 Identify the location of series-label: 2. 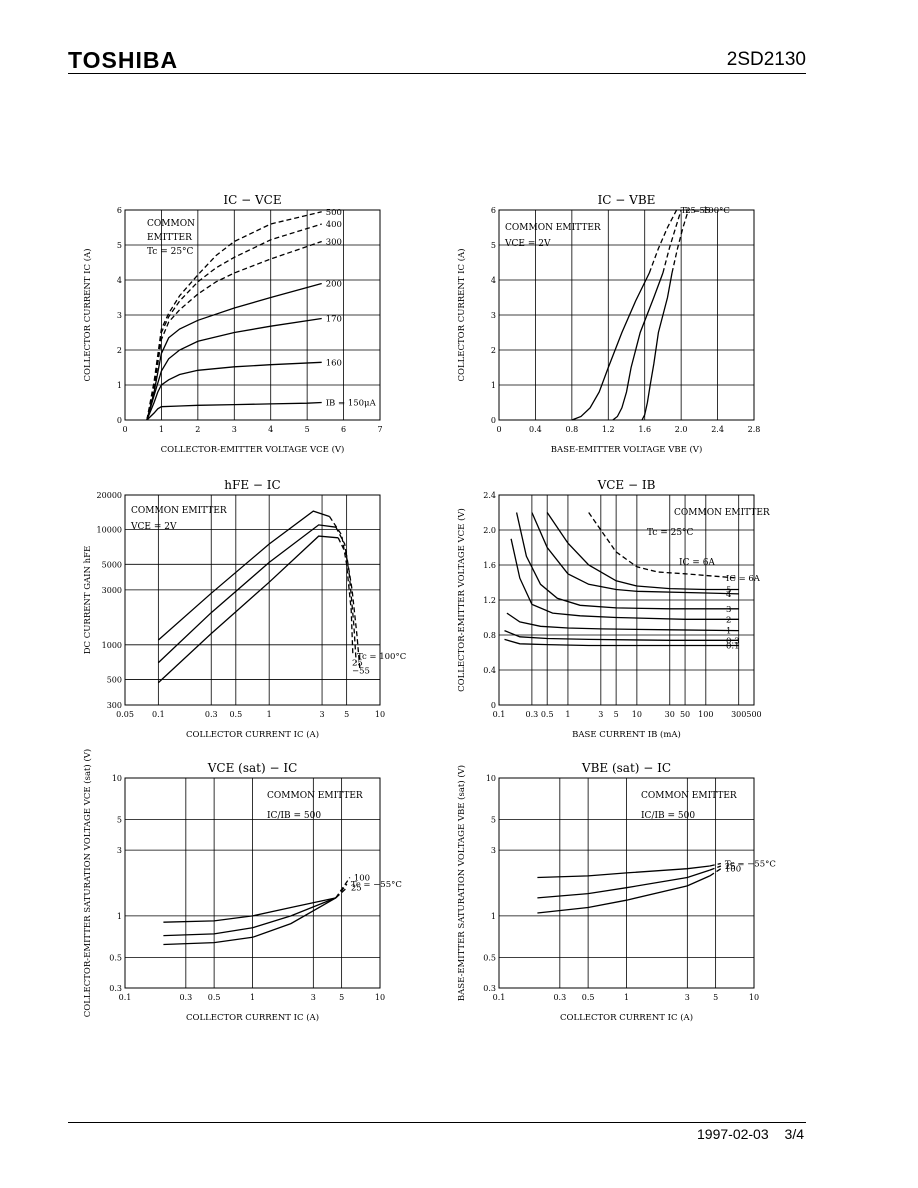
(728, 620).